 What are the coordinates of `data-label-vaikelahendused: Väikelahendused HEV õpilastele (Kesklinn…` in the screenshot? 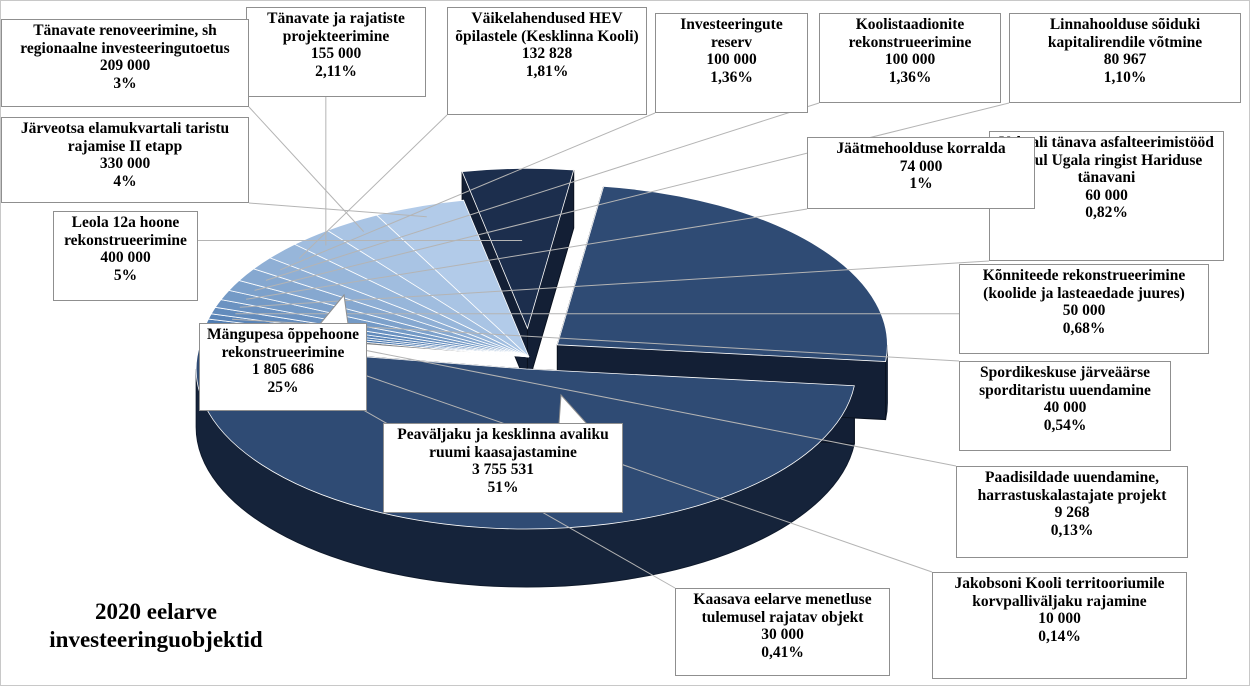 It's located at (547, 61).